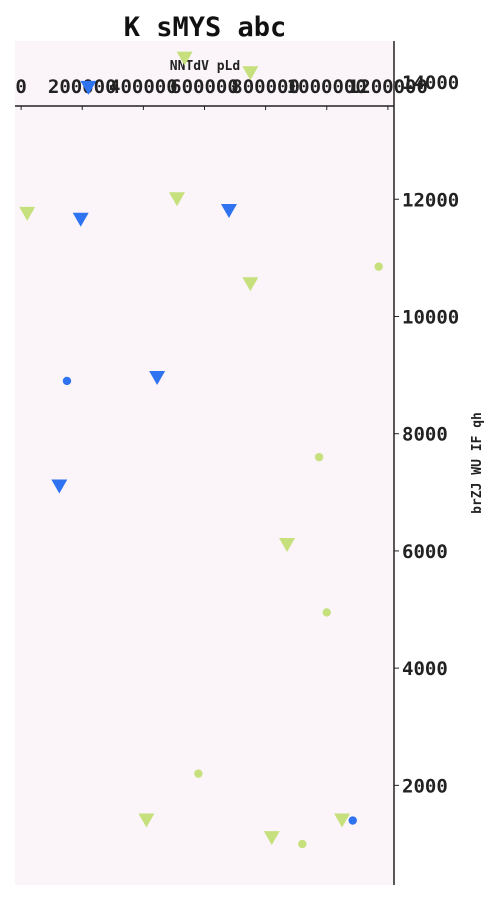  I want to click on chart-title: K sMYS abc, so click(205, 27).